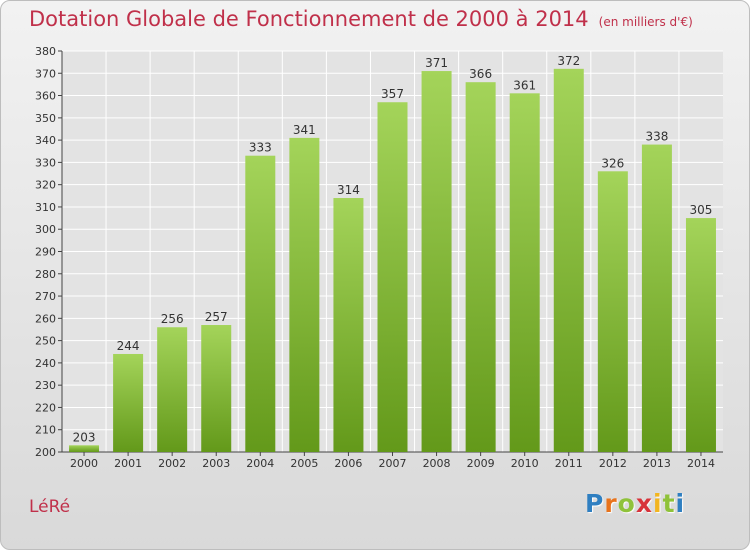  Describe the element at coordinates (45, 140) in the screenshot. I see `y-tick-label: 340` at that location.